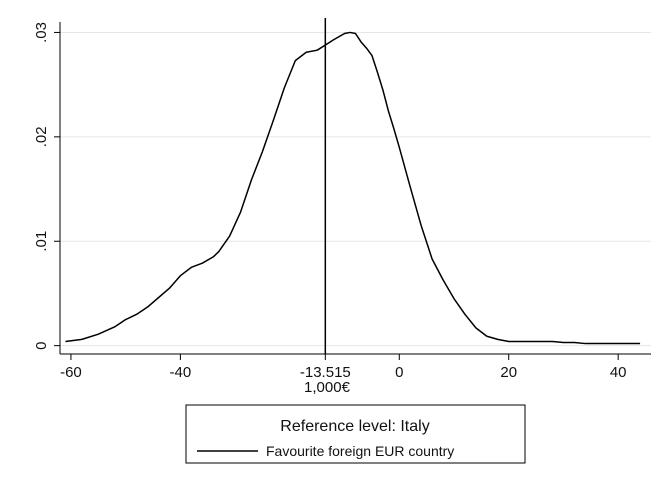 The height and width of the screenshot is (482, 657). What do you see at coordinates (618, 372) in the screenshot?
I see `x-tick-label-5: 40` at bounding box center [618, 372].